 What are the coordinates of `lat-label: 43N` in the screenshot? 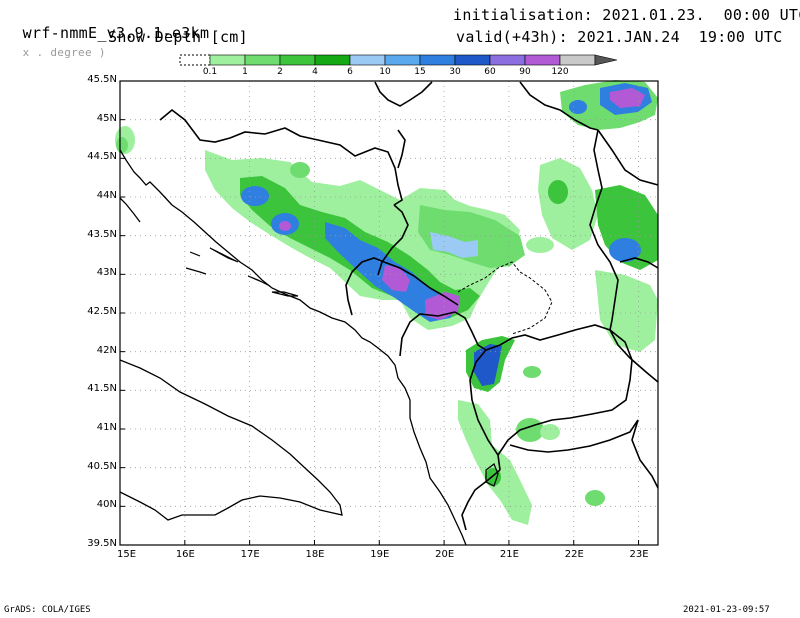 It's located at (106, 273).